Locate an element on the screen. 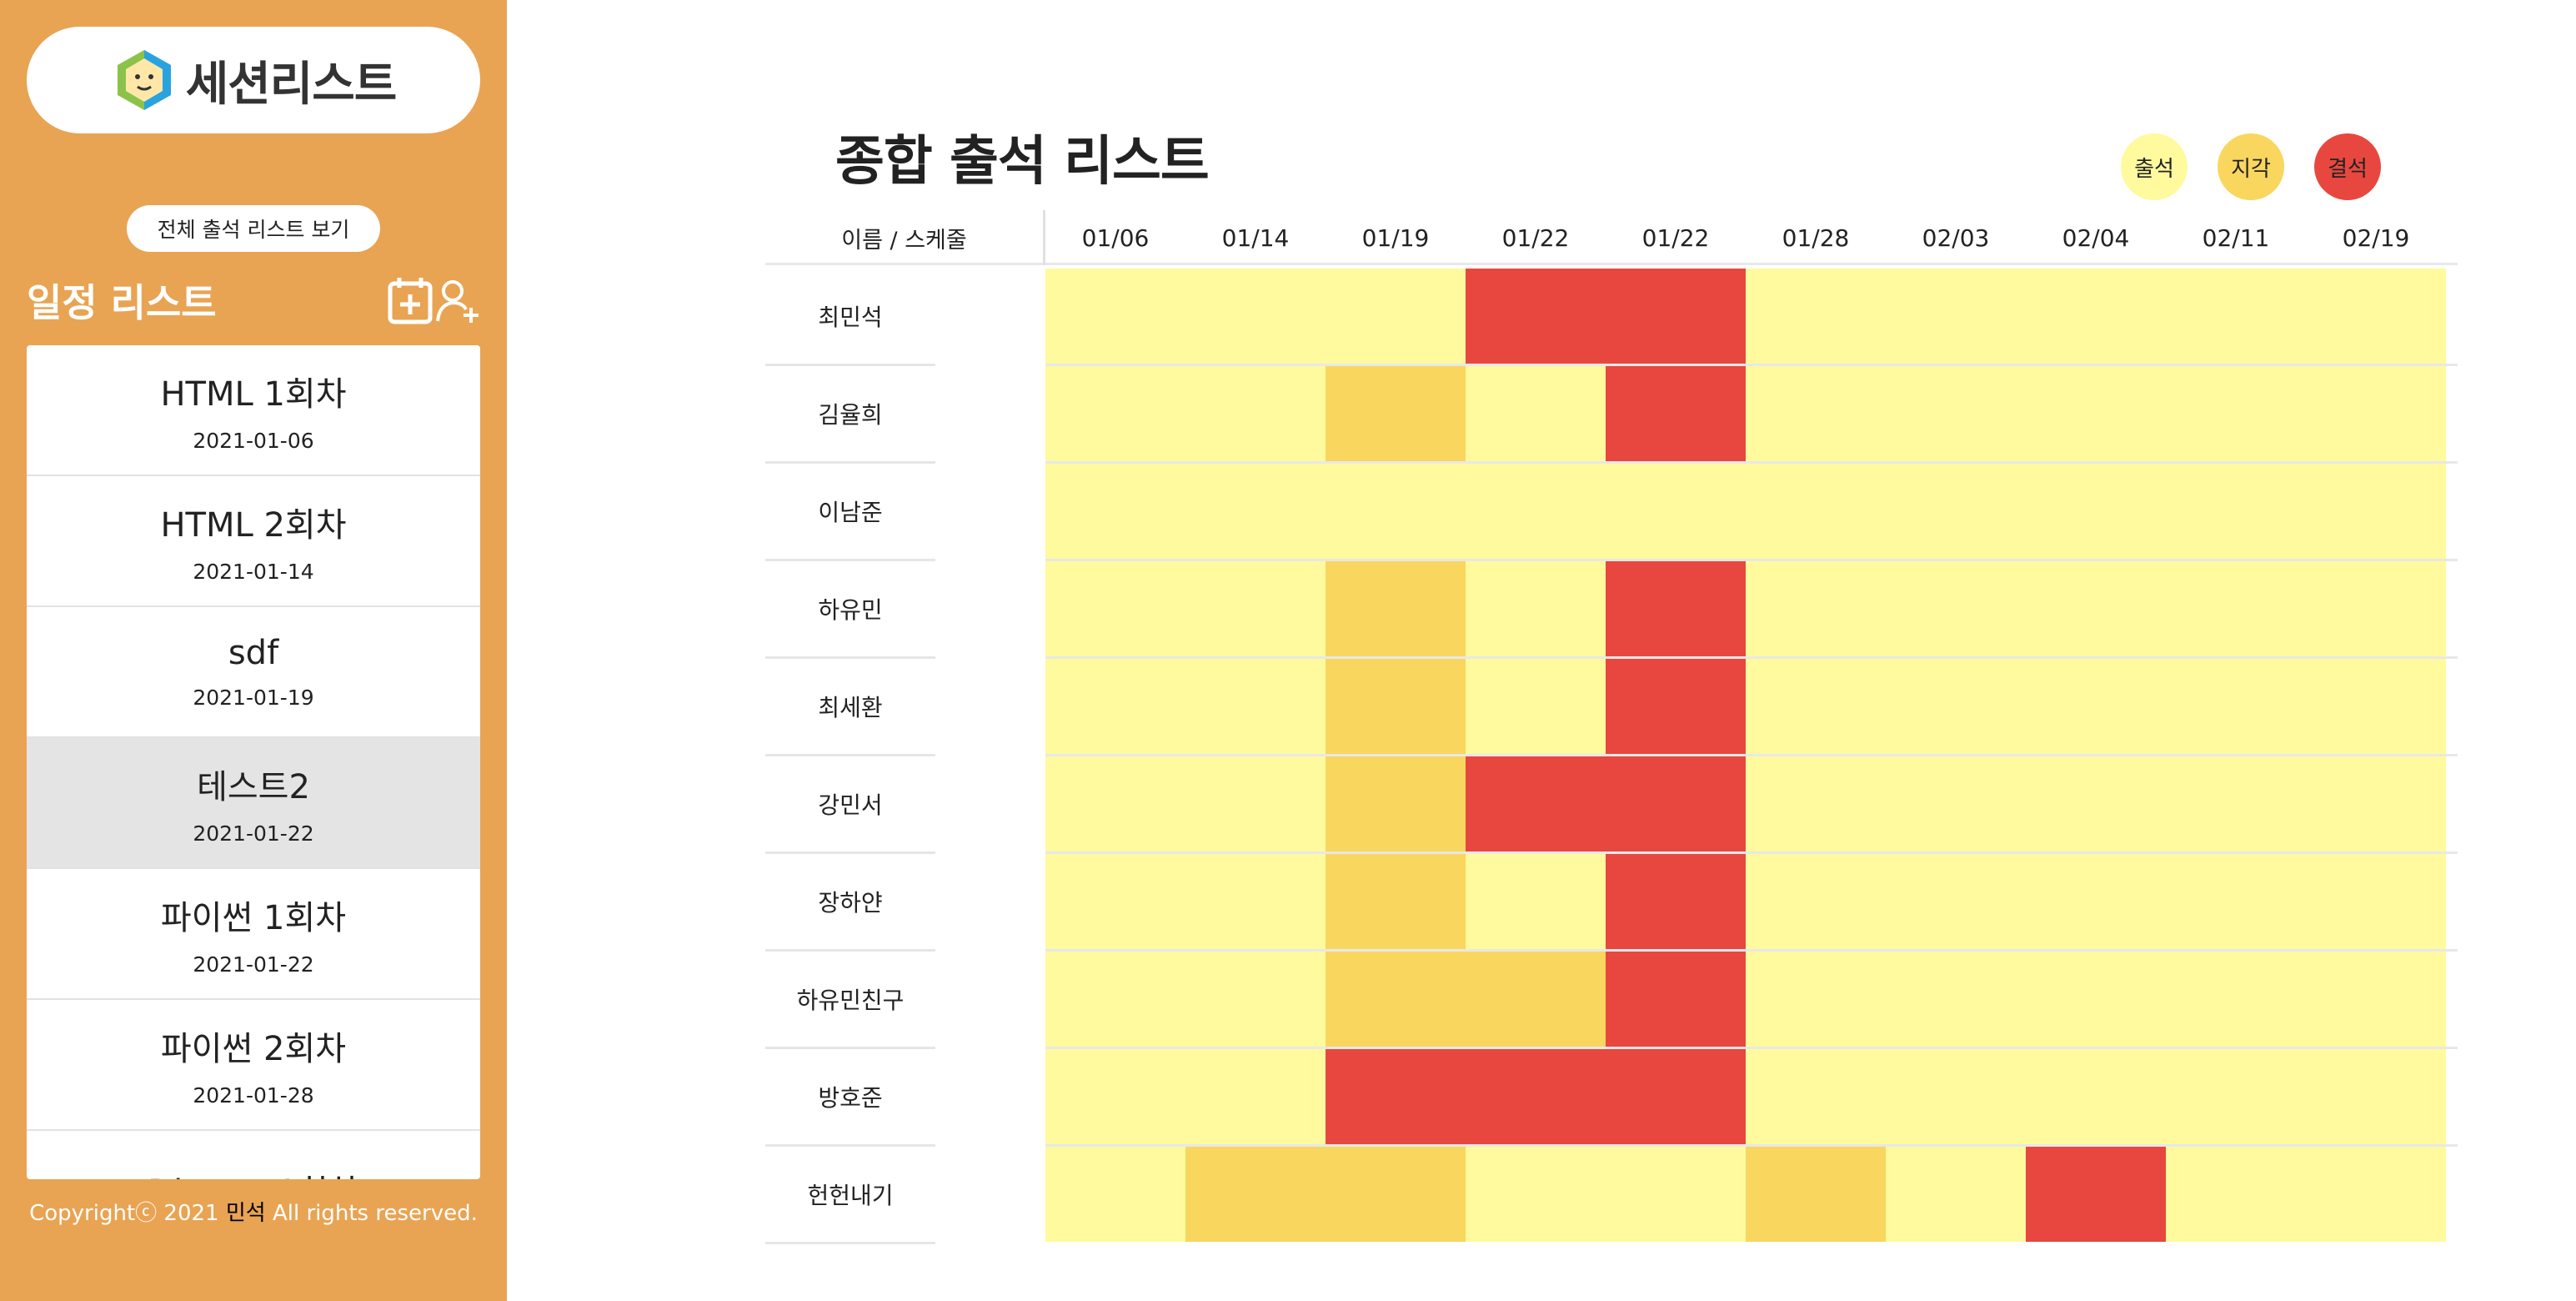 The width and height of the screenshot is (2576, 1301). logo: 세션리스트 is located at coordinates (253, 80).